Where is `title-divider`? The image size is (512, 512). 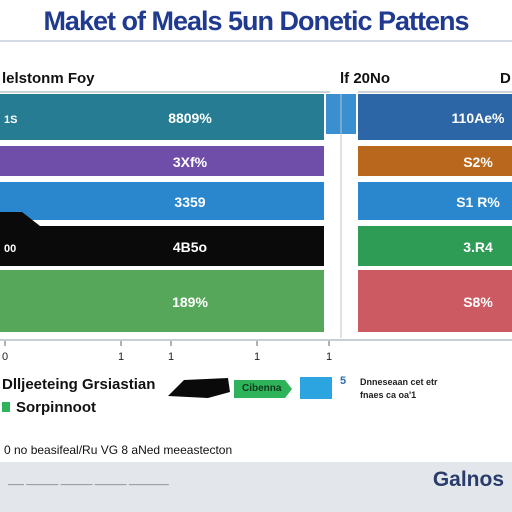
title-divider is located at coordinates (256, 41).